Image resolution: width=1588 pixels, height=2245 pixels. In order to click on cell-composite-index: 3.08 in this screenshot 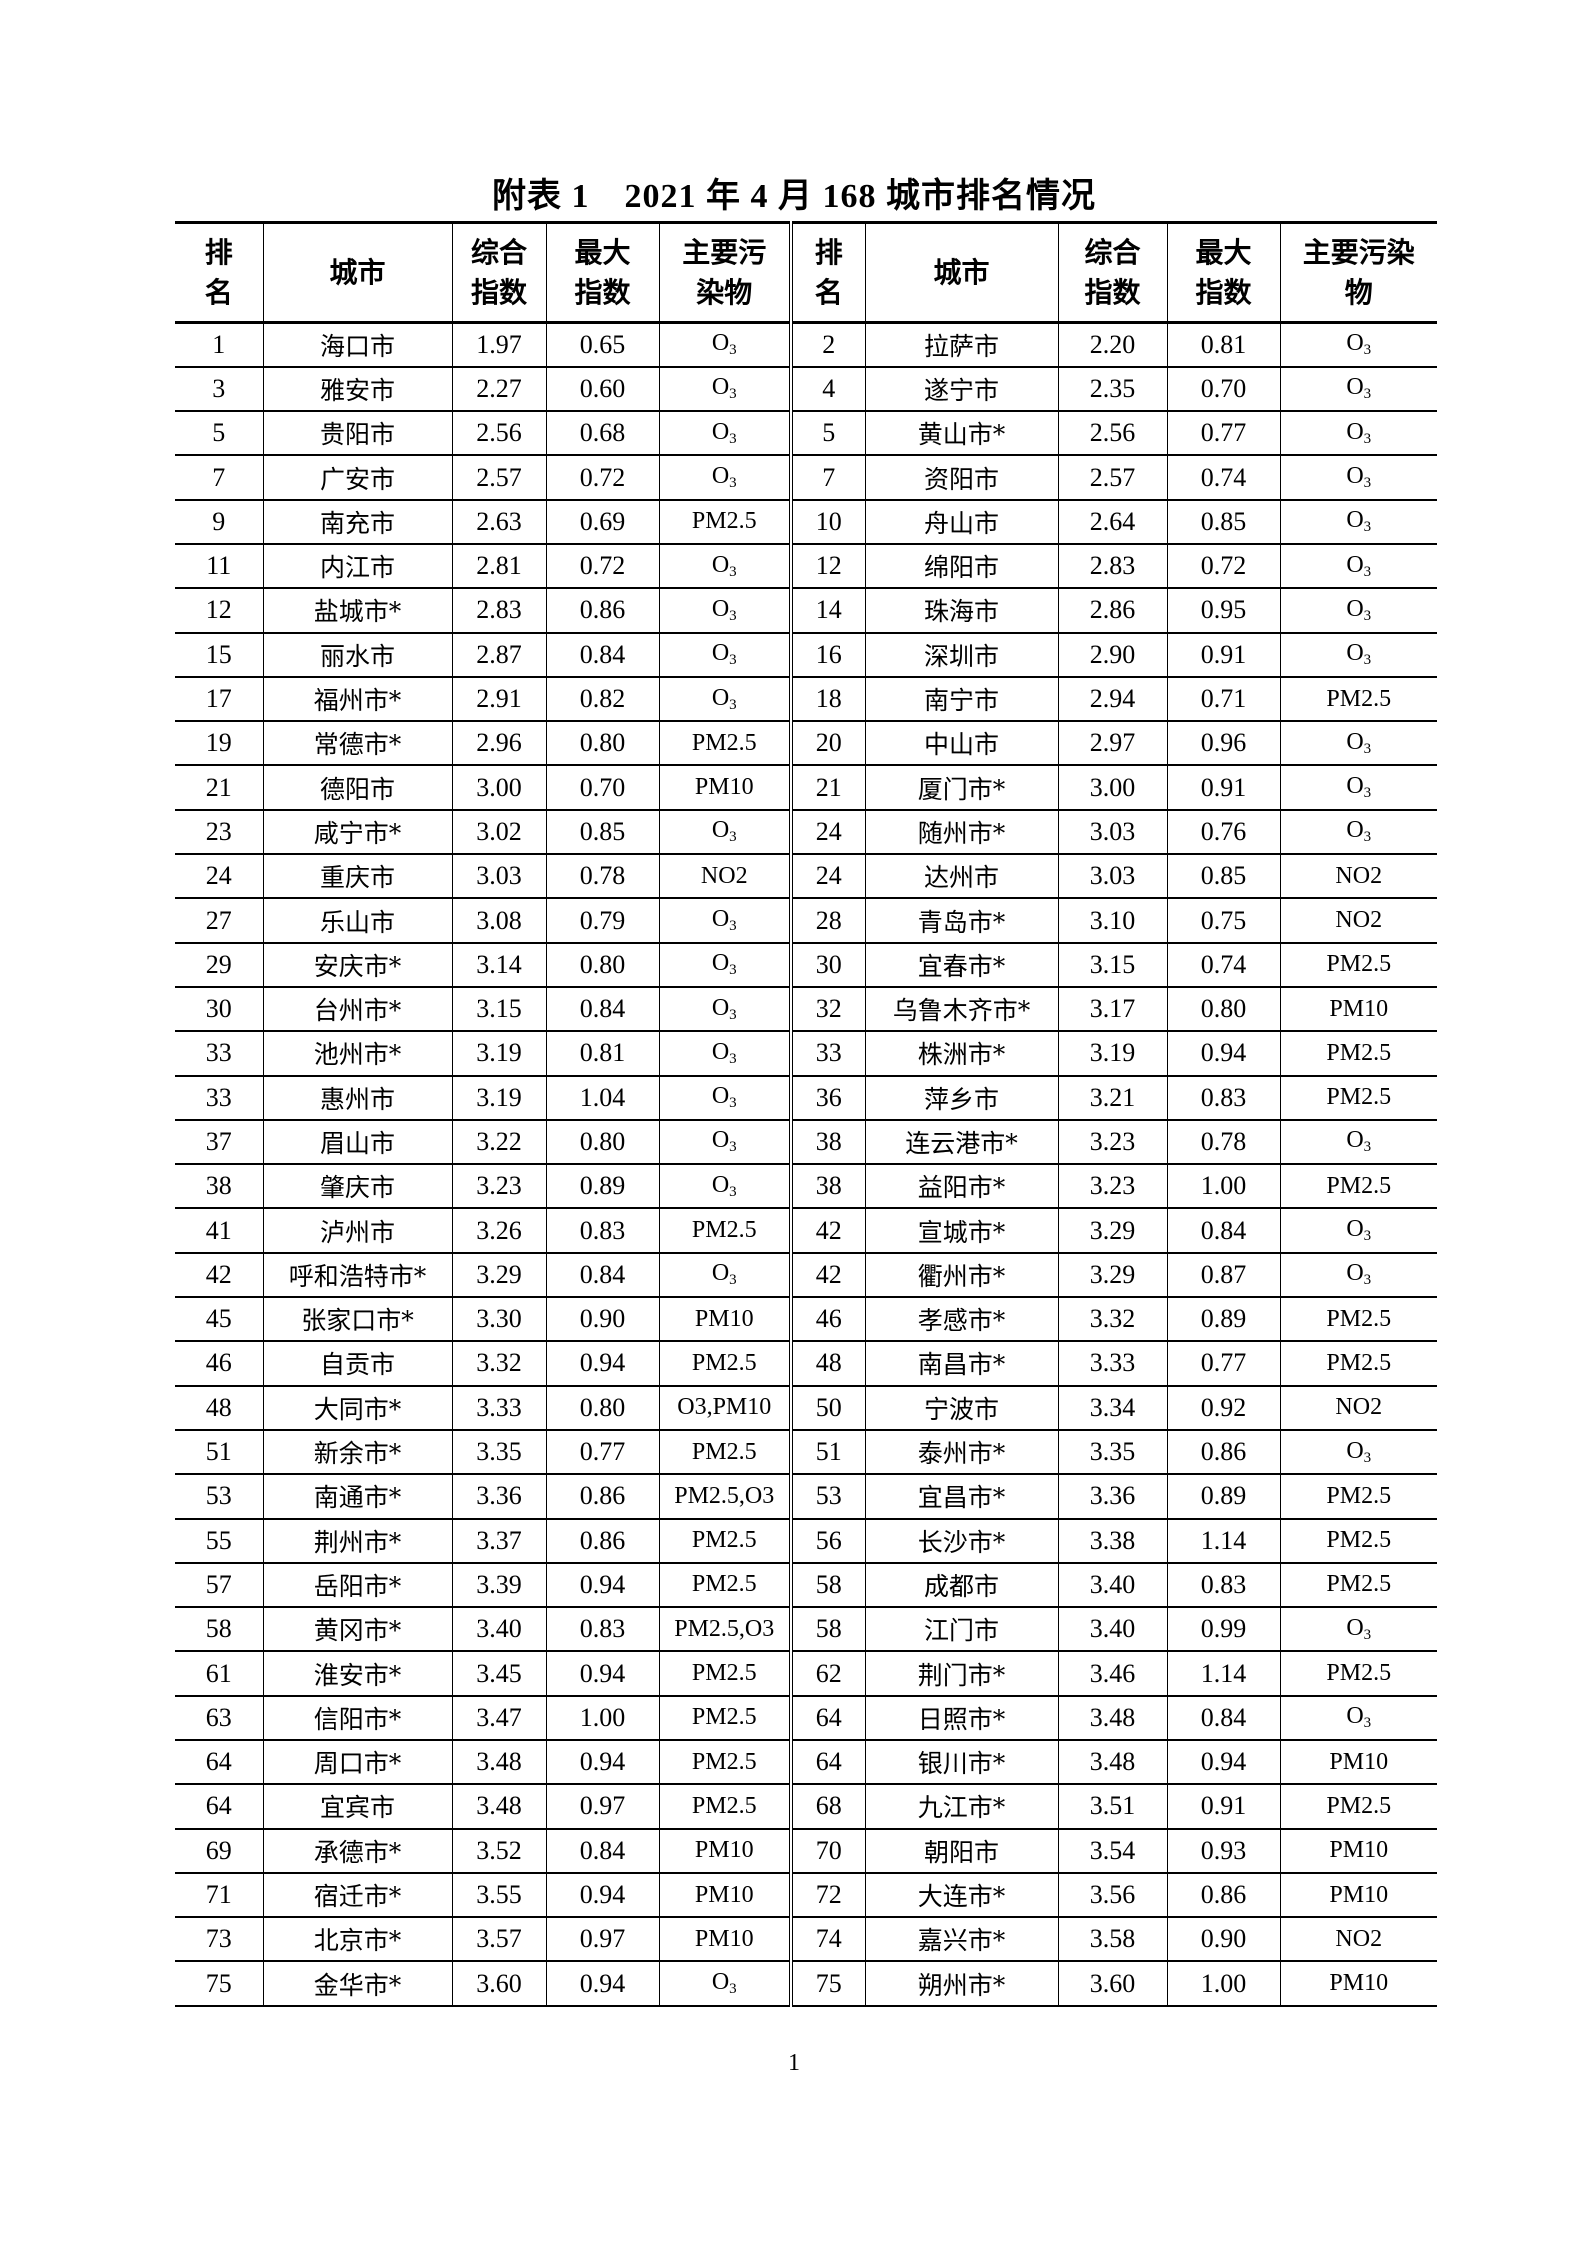, I will do `click(499, 920)`.